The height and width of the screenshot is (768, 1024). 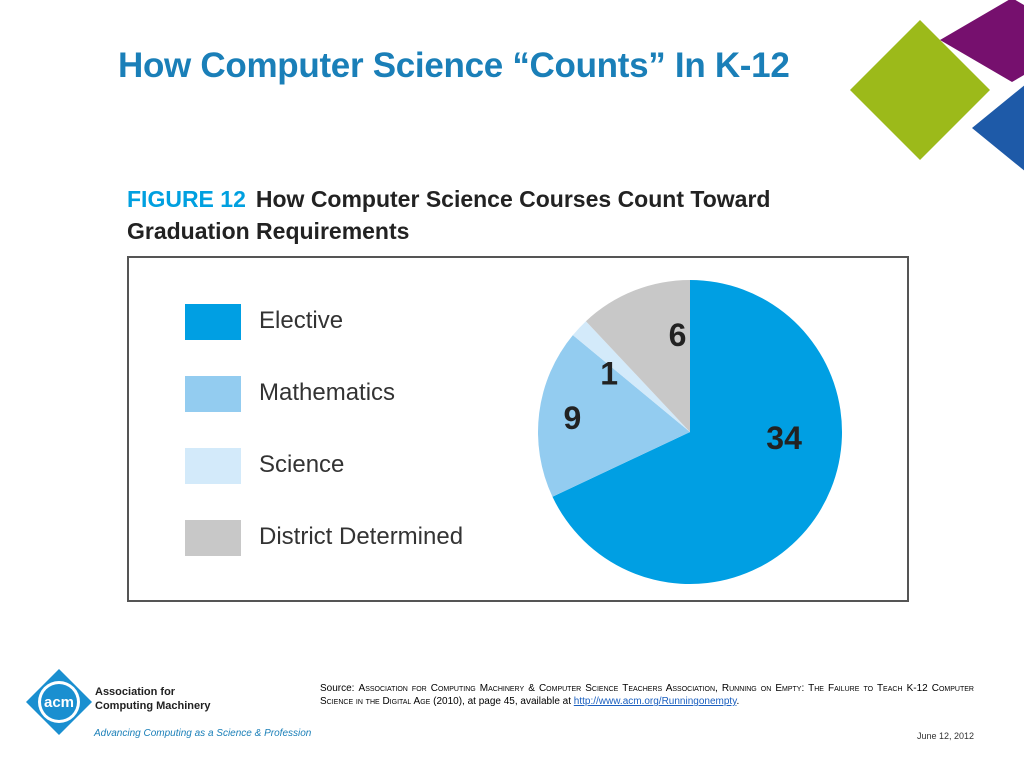 I want to click on legend-label: Science, so click(x=302, y=464).